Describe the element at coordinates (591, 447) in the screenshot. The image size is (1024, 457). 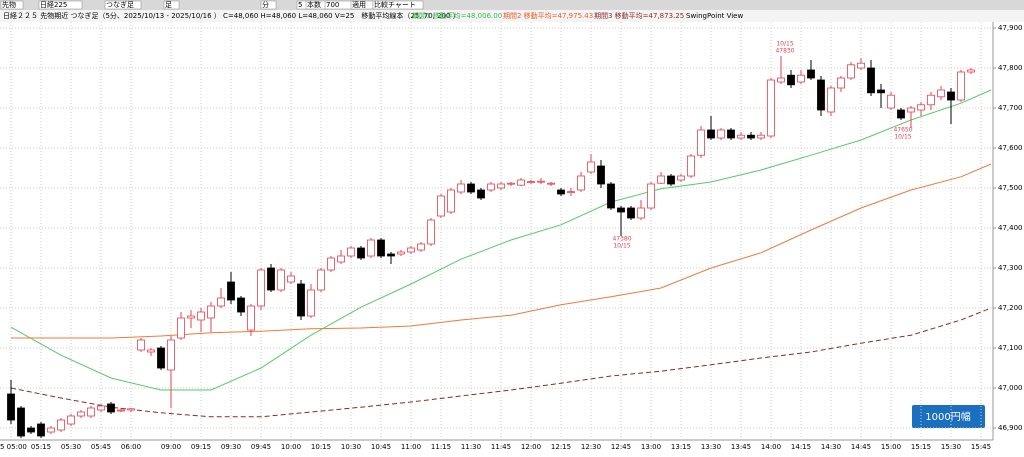
I see `x-tick-label: 12:30` at that location.